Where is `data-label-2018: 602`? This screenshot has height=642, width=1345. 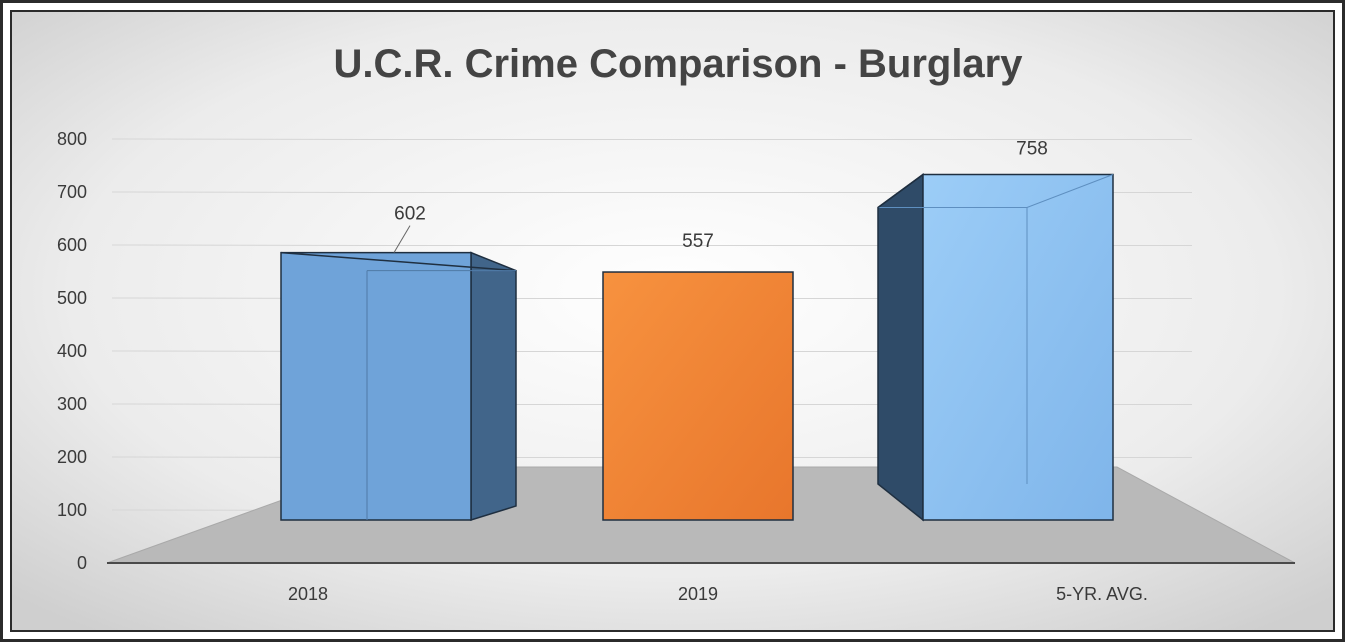
data-label-2018: 602 is located at coordinates (410, 214).